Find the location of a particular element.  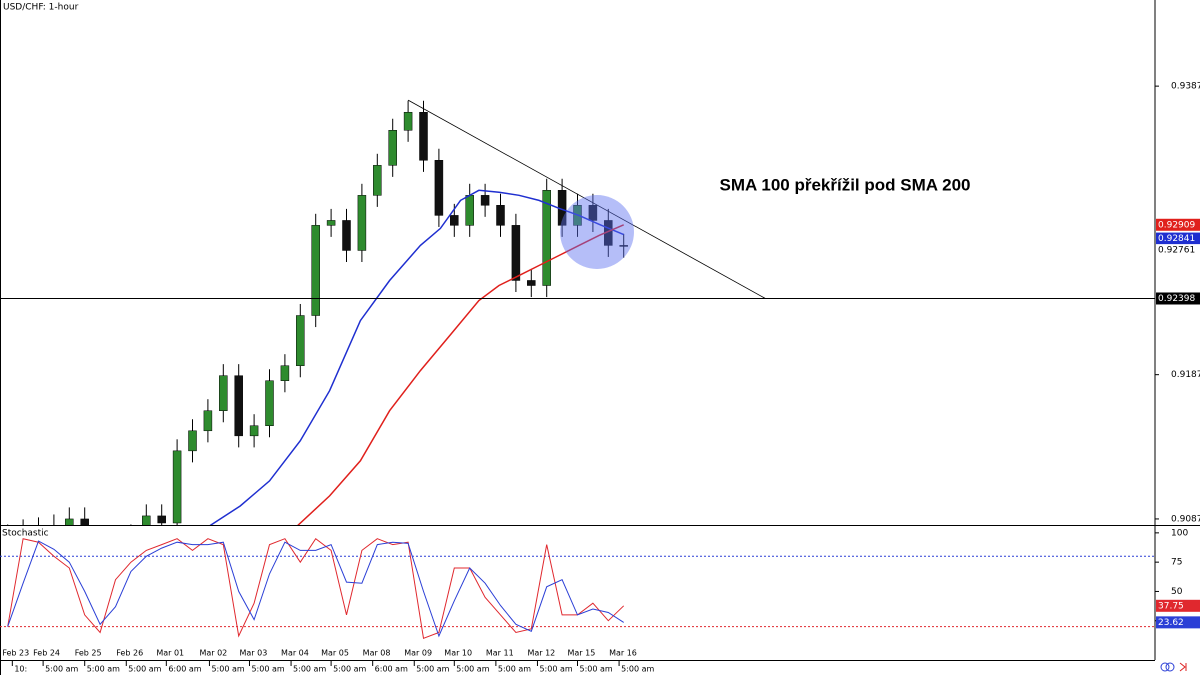

title-bg is located at coordinates (34, 7).